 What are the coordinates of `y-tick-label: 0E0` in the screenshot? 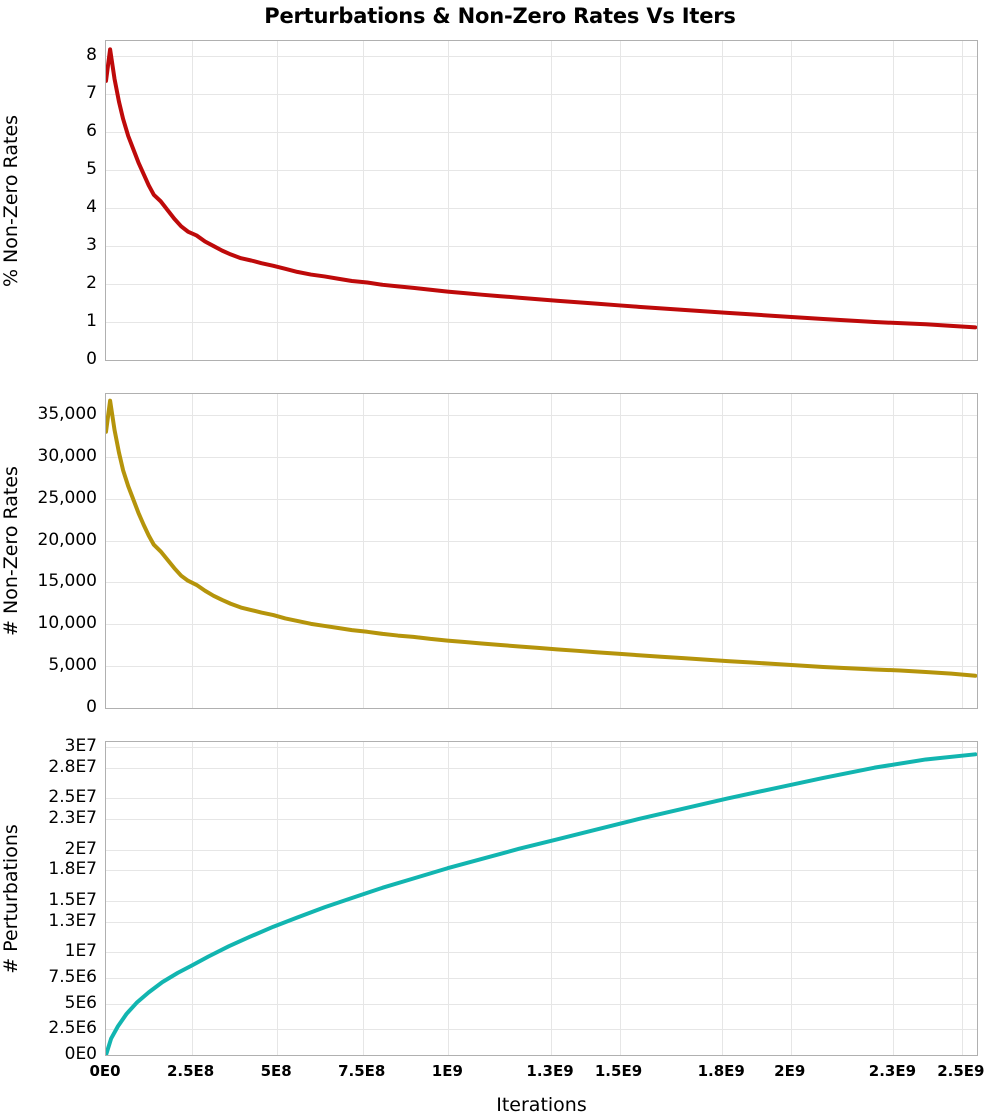 It's located at (80, 1054).